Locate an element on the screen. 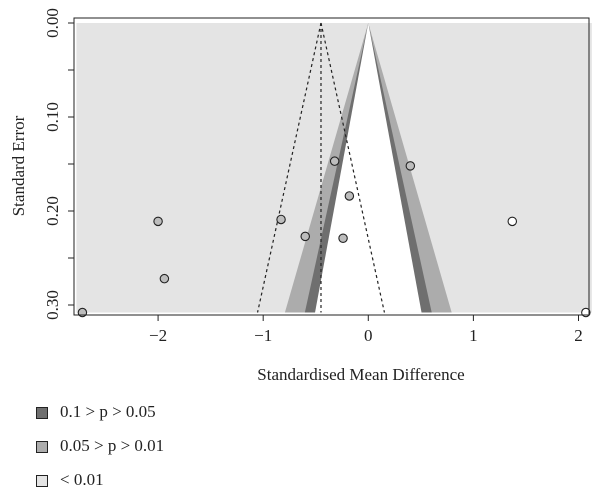 Image resolution: width=597 pixels, height=504 pixels. x-tick-label: −1 is located at coordinates (263, 335).